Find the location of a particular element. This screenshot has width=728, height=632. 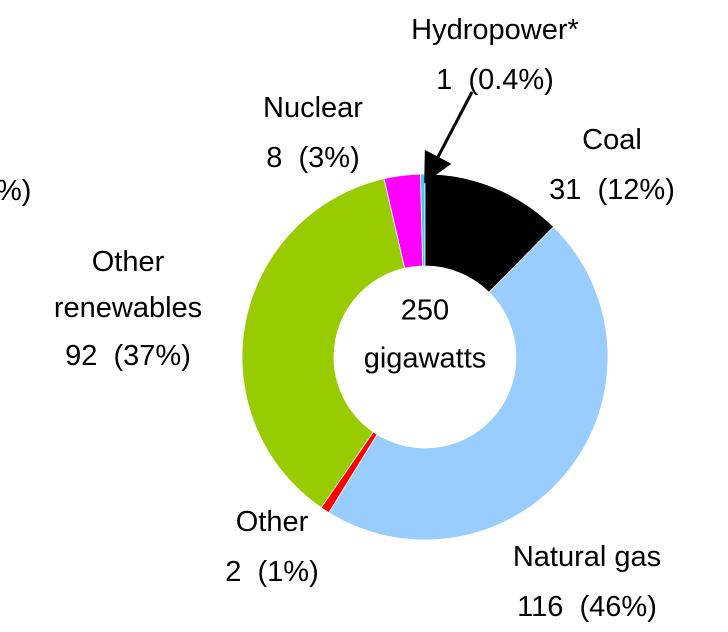

slice-label: Nuclear 8 (3%) is located at coordinates (313, 133).